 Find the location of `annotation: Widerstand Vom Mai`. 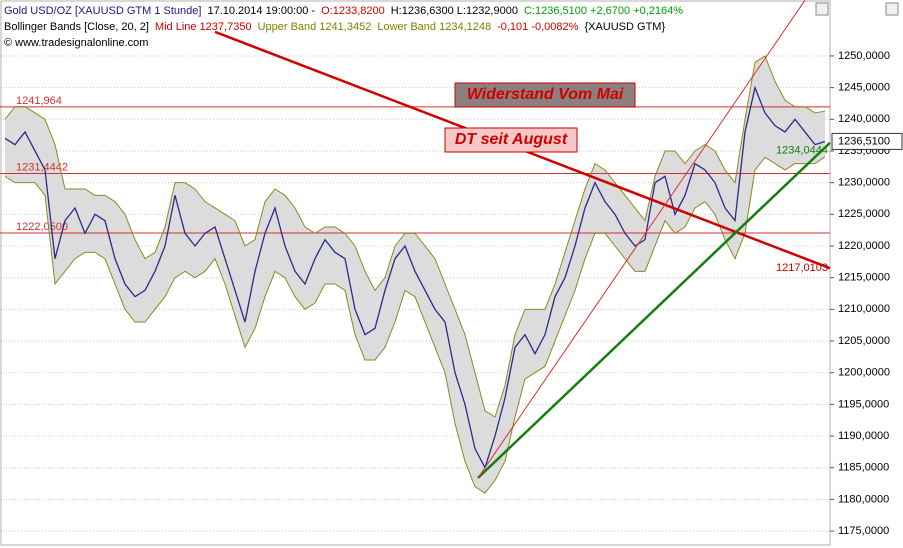

annotation: Widerstand Vom Mai is located at coordinates (545, 94).